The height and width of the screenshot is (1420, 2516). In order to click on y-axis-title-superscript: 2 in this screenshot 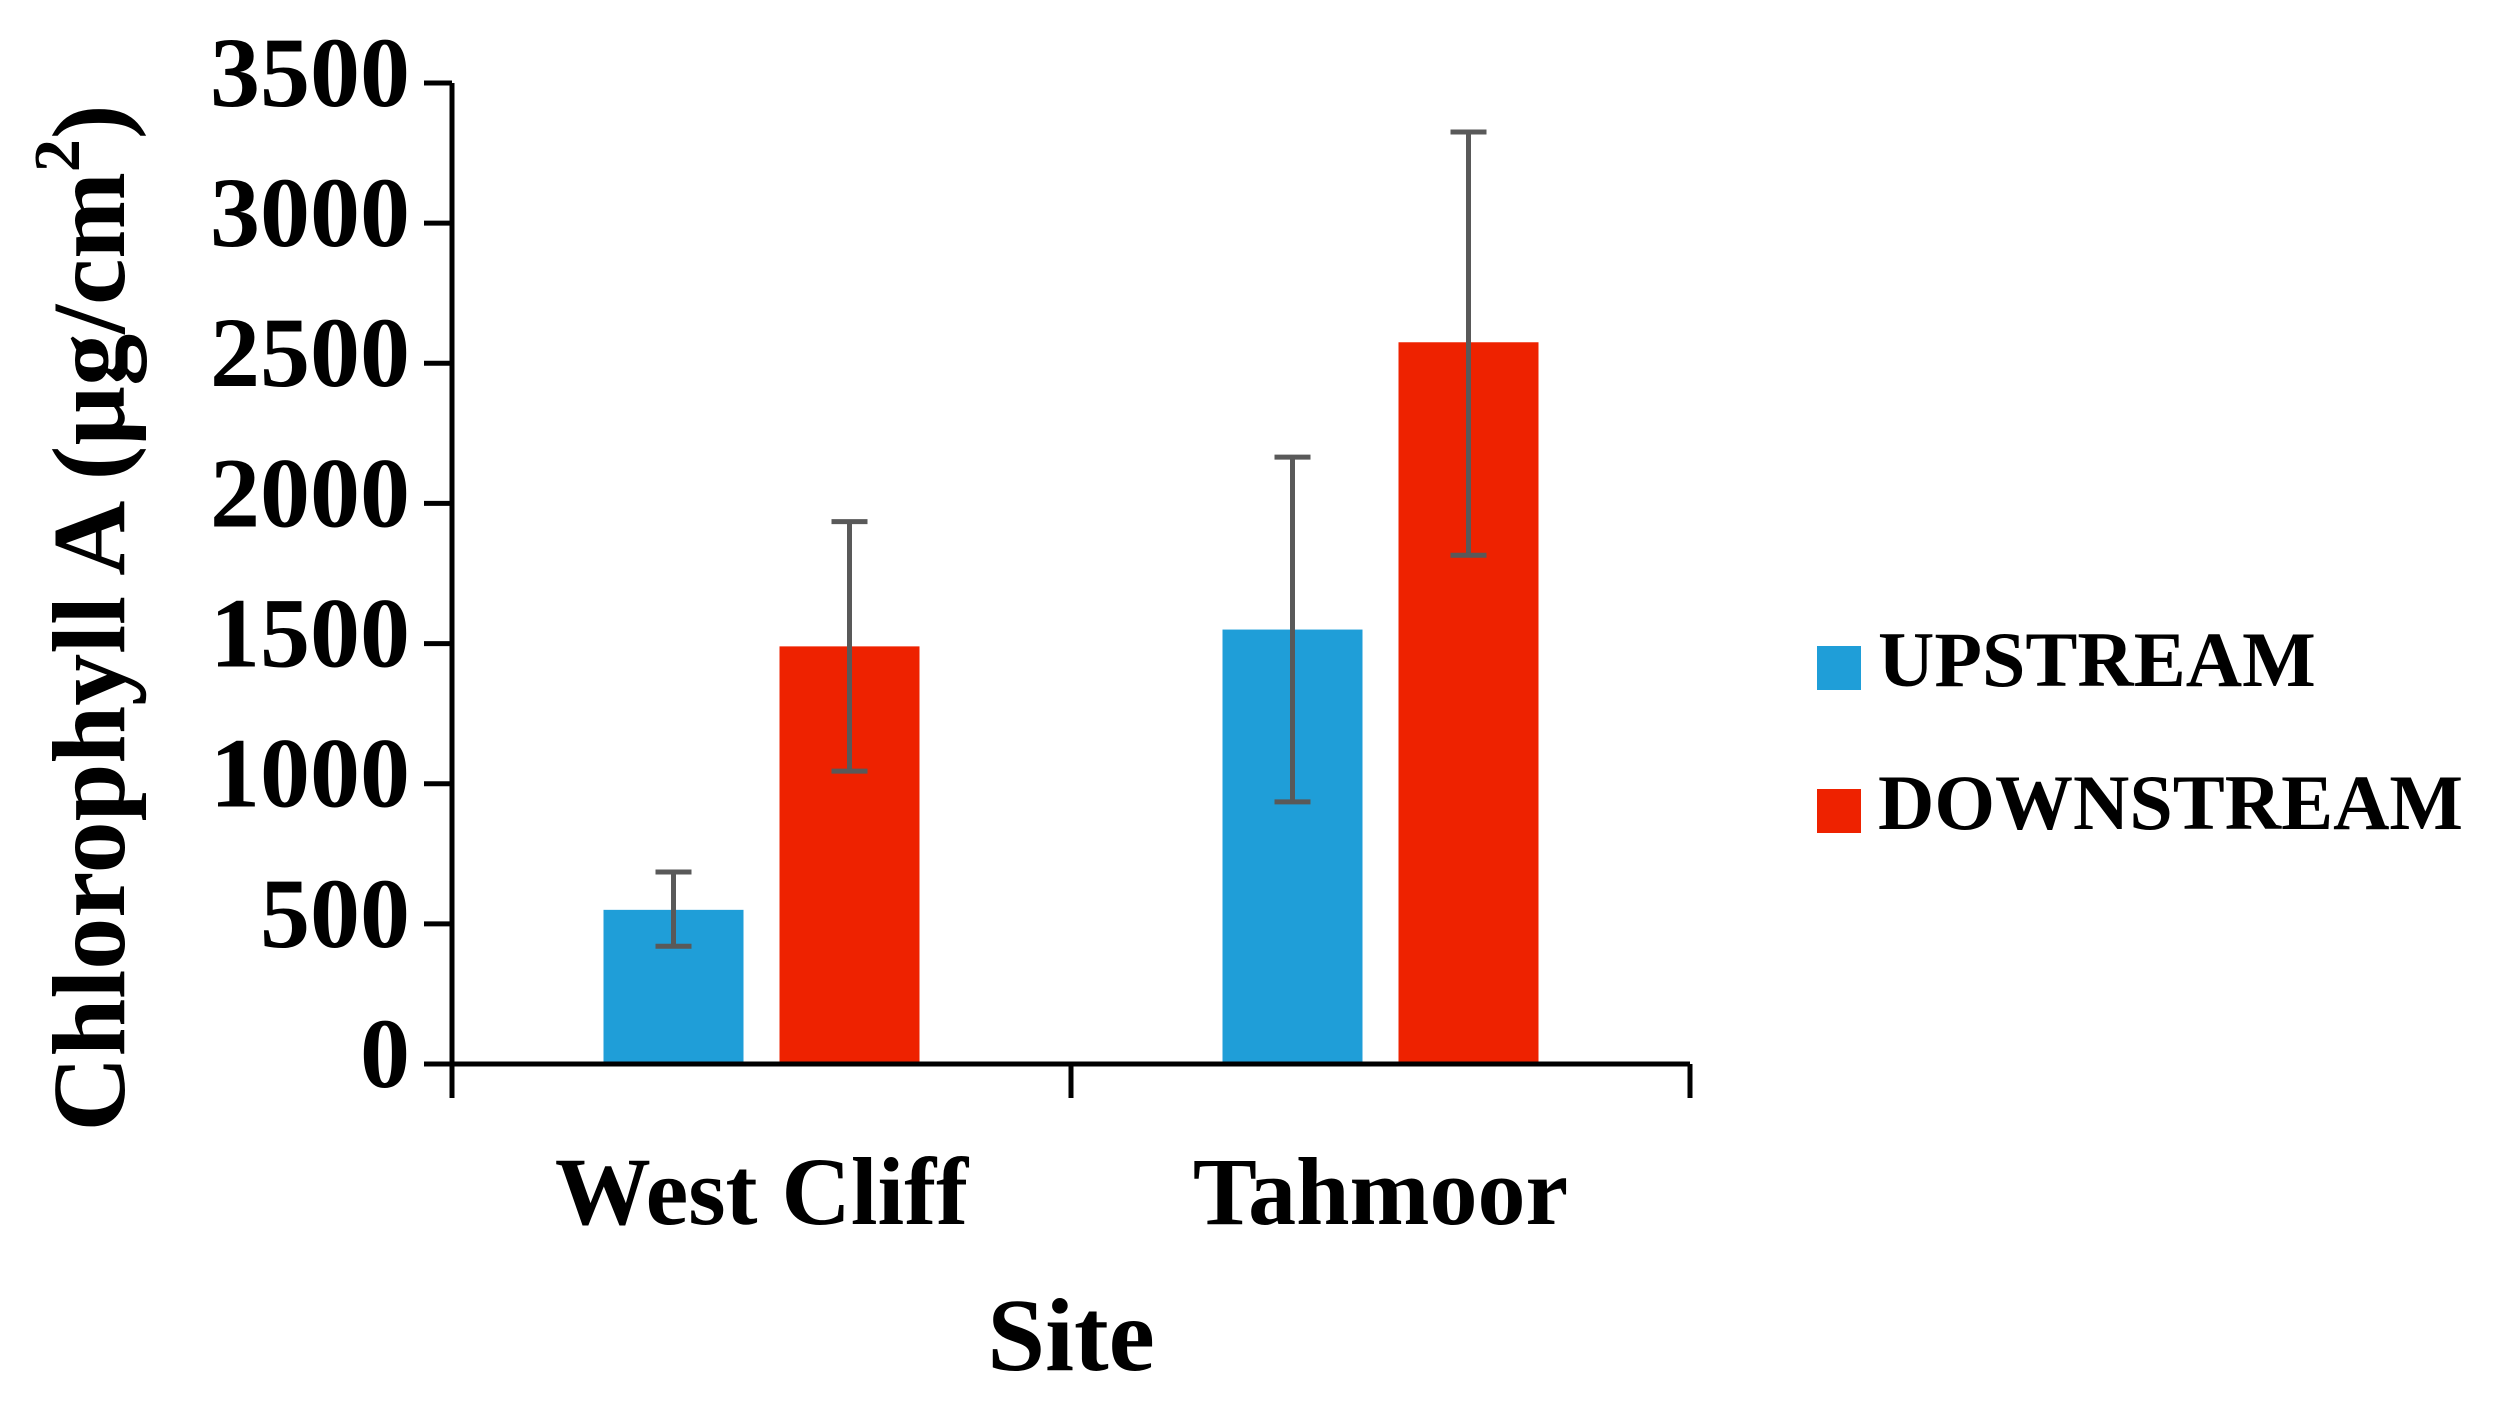, I will do `click(57, 155)`.